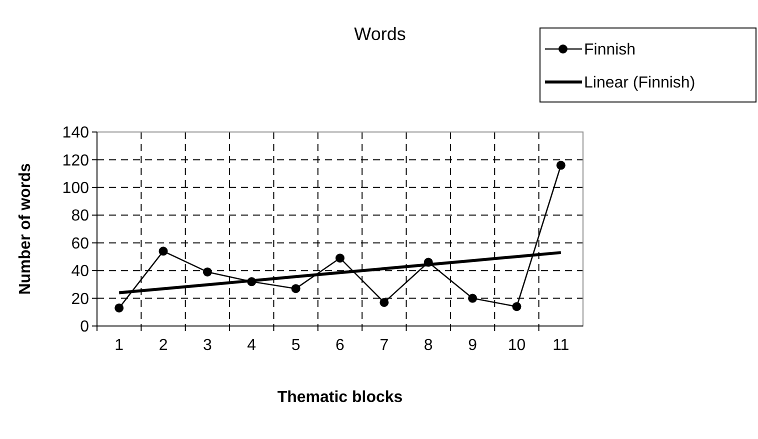 The image size is (758, 439). What do you see at coordinates (640, 83) in the screenshot?
I see `legend-label: Linear (Finnish)` at bounding box center [640, 83].